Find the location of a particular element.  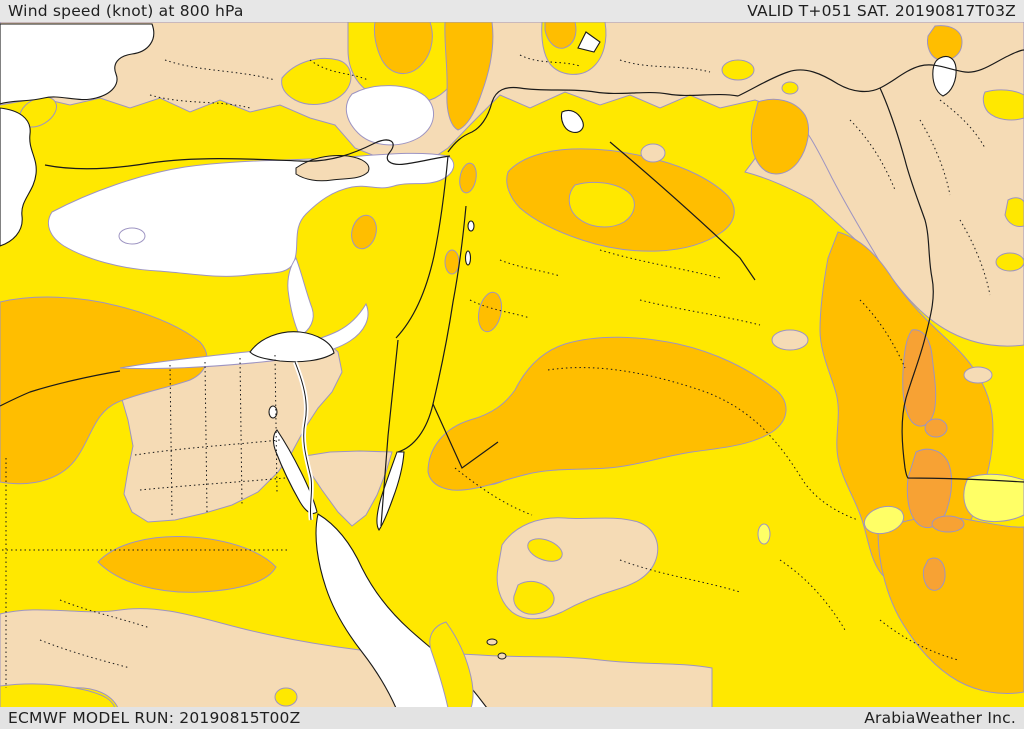

dead-sea is located at coordinates (468, 258).